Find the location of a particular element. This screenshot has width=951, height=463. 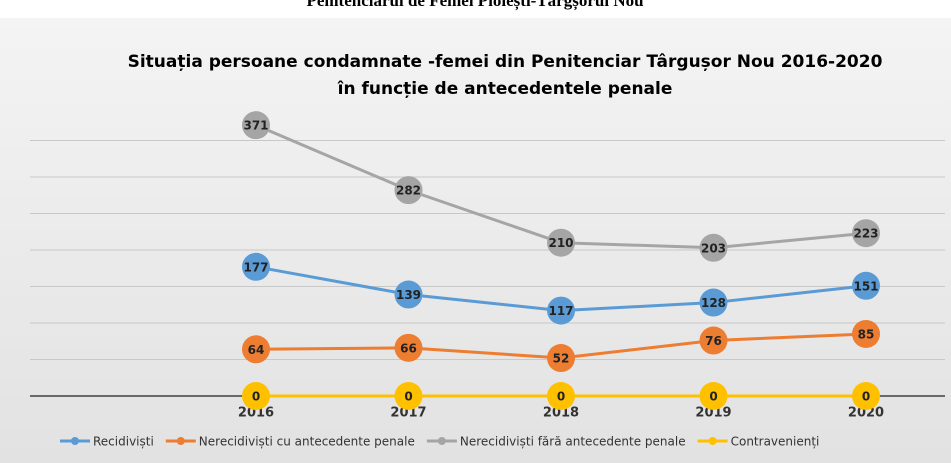

data-label: 76 is located at coordinates (713, 341).